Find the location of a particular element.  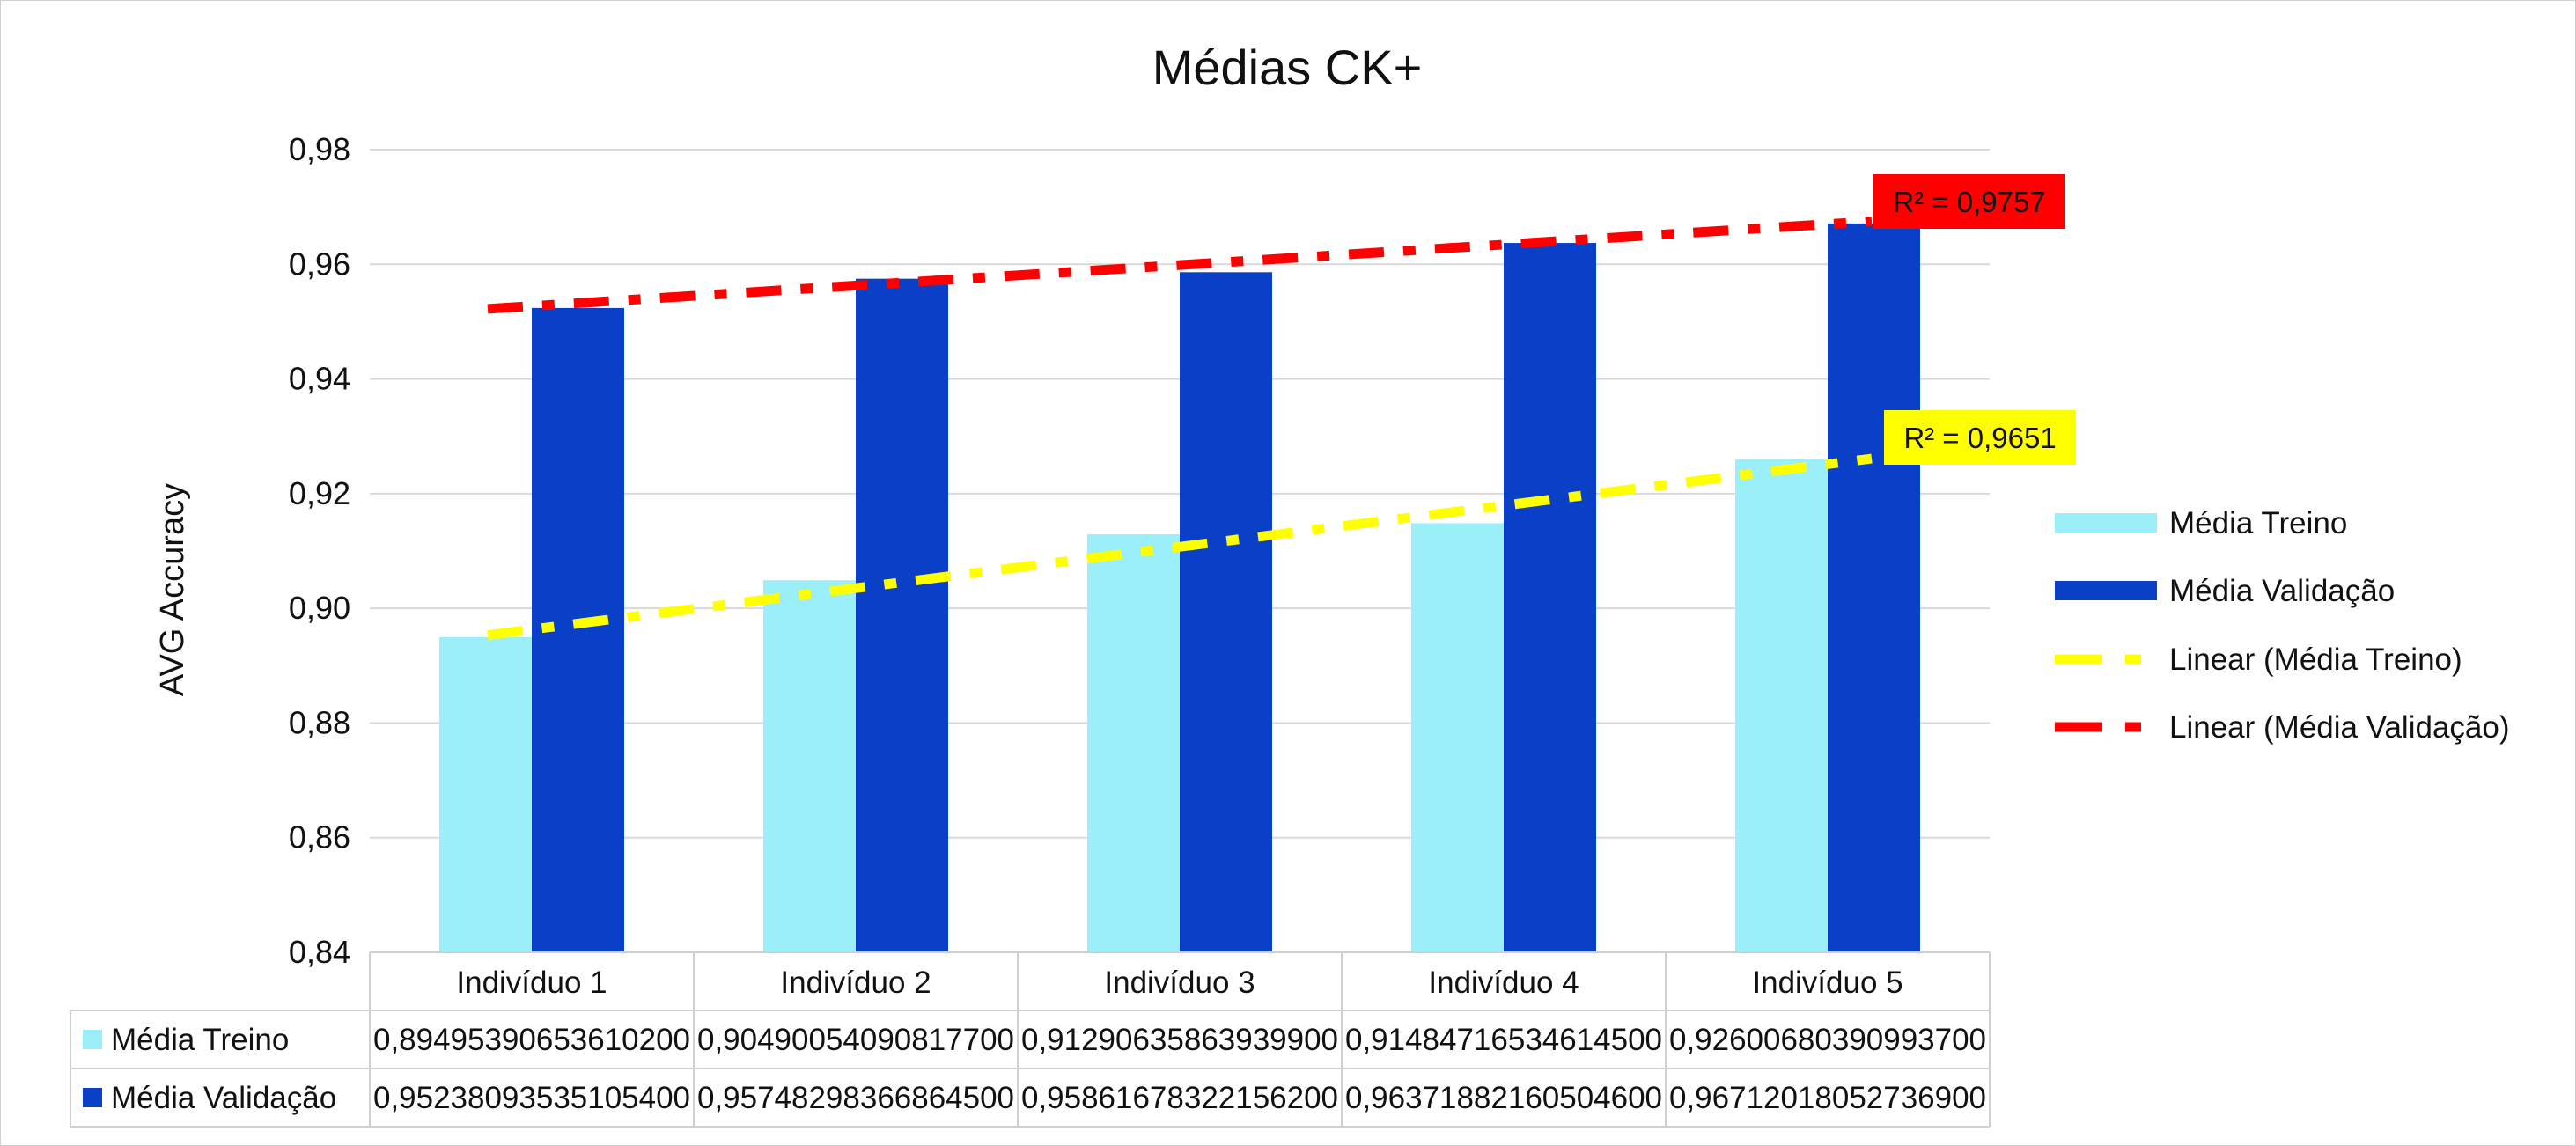

trendline-media-treino is located at coordinates (1180, 546).